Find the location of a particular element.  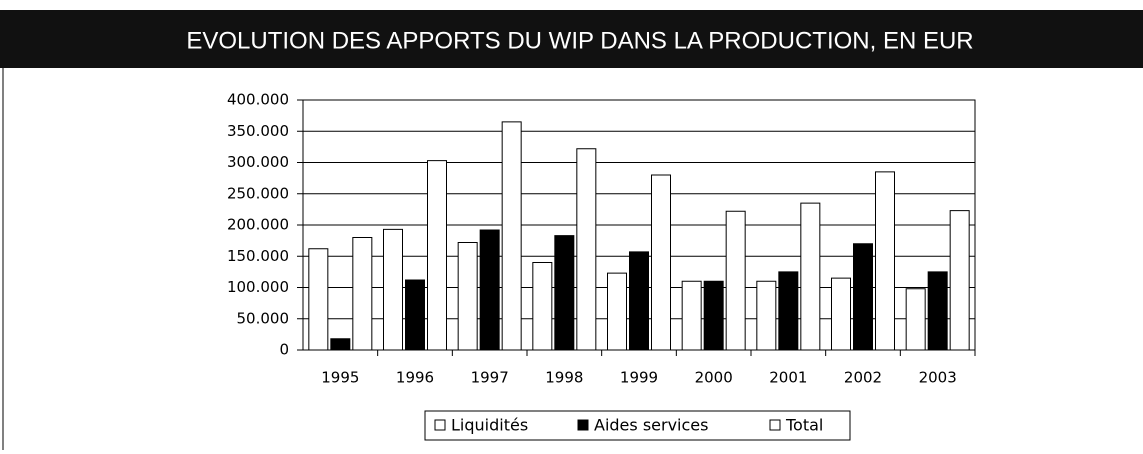

x-tick-label: 1996 is located at coordinates (415, 378).